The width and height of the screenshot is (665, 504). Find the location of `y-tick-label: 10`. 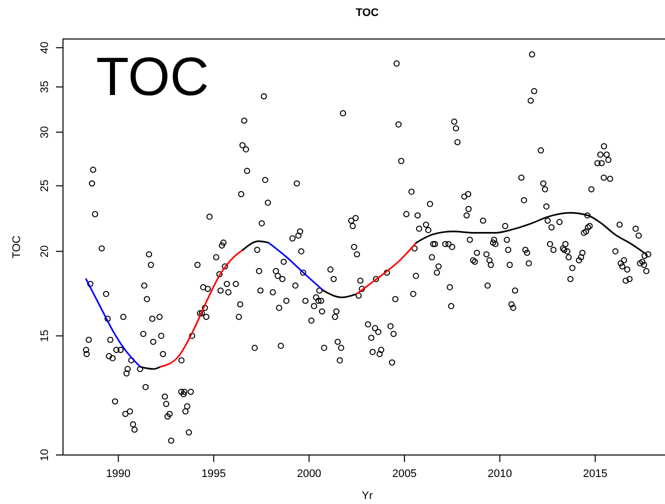

y-tick-label: 10 is located at coordinates (45, 455).